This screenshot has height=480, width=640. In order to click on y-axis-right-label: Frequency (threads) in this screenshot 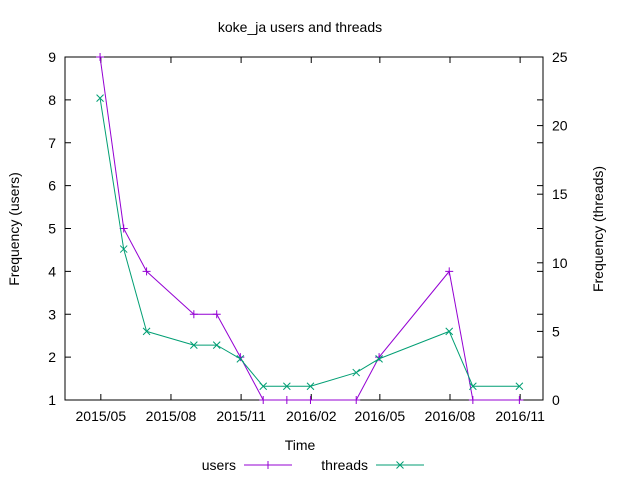, I will do `click(598, 229)`.